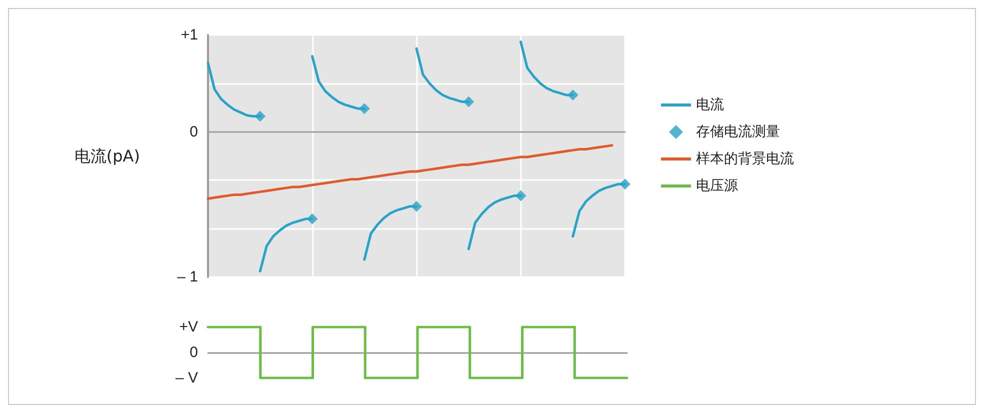 This screenshot has width=984, height=413. What do you see at coordinates (194, 131) in the screenshot?
I see `y-tick-label: 0` at bounding box center [194, 131].